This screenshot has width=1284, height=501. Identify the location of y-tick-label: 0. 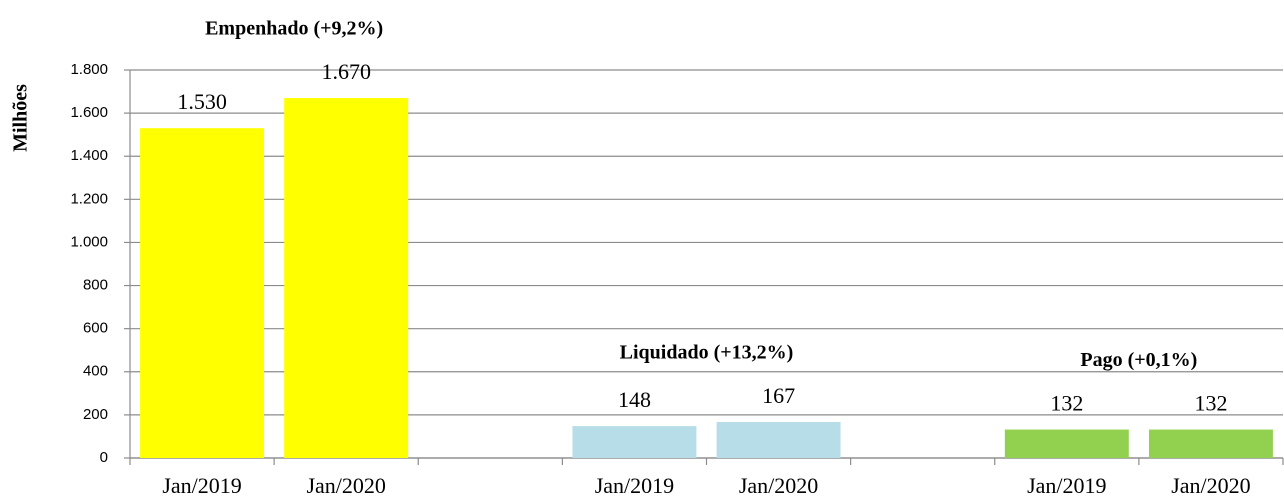
(104, 457).